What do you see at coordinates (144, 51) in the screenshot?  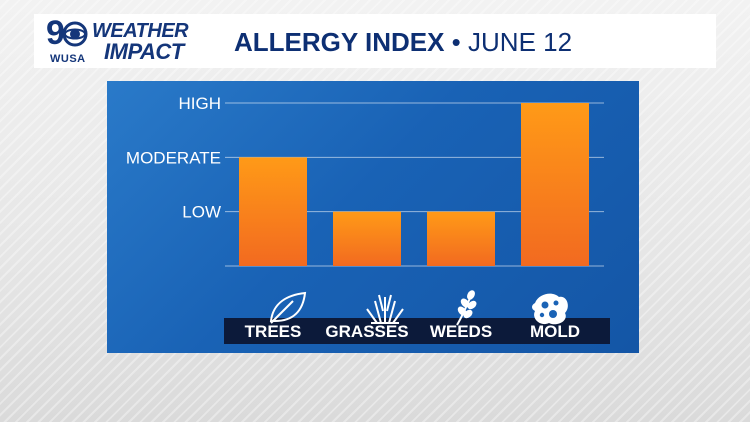 I see `brand-impact: IMPACT` at bounding box center [144, 51].